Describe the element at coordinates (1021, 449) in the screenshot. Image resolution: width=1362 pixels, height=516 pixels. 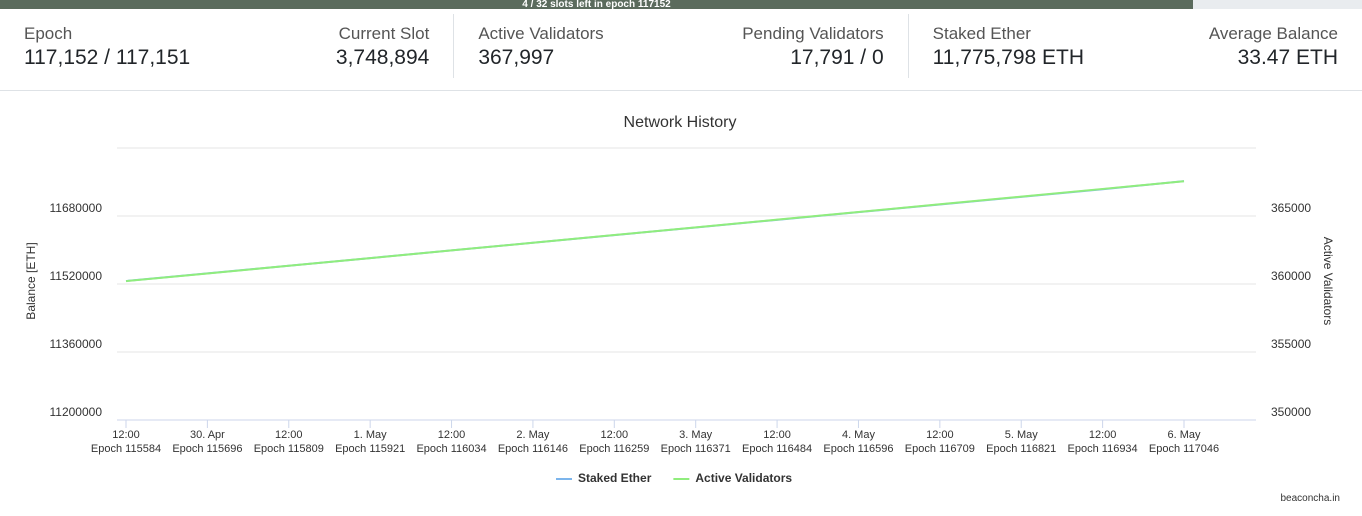
I see `x-tick-epoch: Epoch 116821` at that location.